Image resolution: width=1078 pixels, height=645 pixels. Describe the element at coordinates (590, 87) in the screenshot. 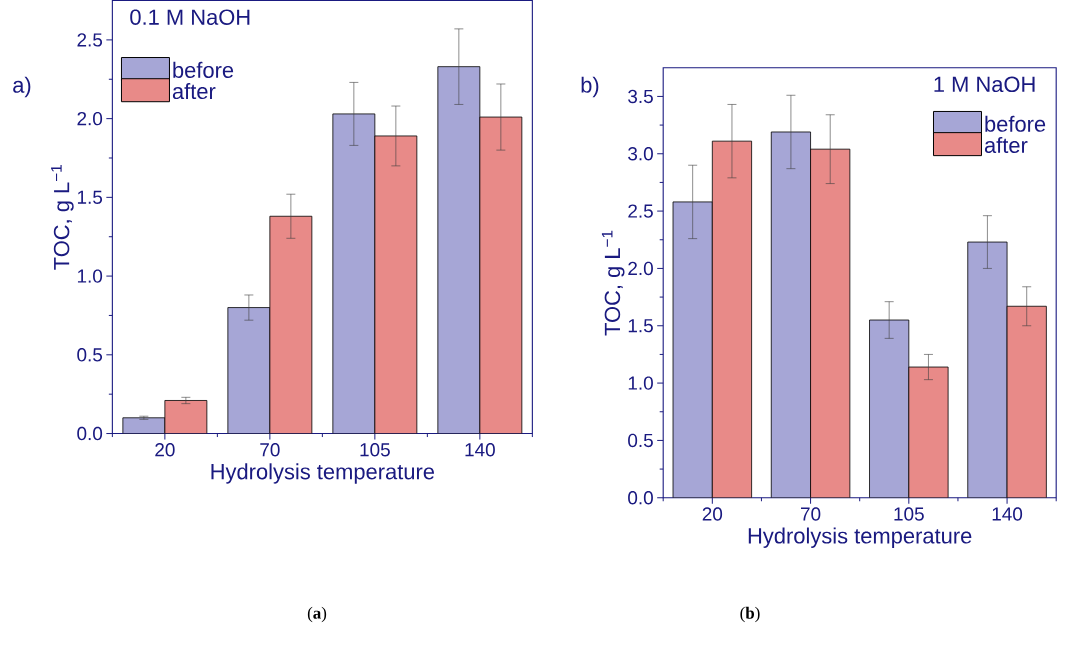

I see `text: b)` at that location.